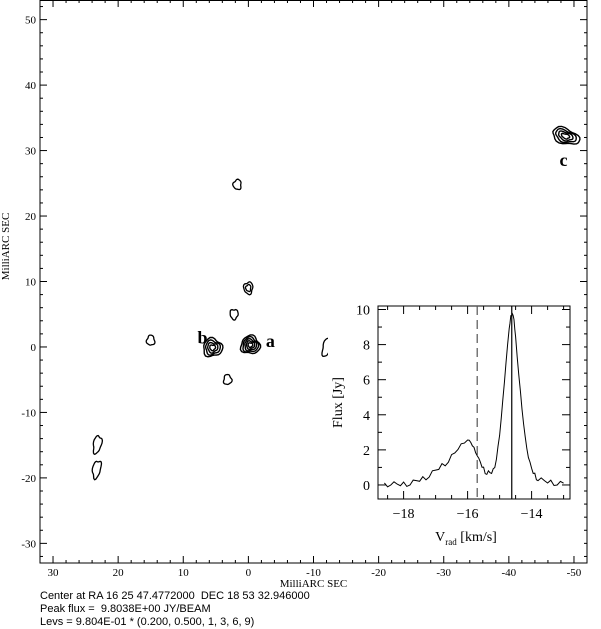 This screenshot has height=629, width=601. What do you see at coordinates (28, 544) in the screenshot?
I see `y-tick-label: -30` at bounding box center [28, 544].